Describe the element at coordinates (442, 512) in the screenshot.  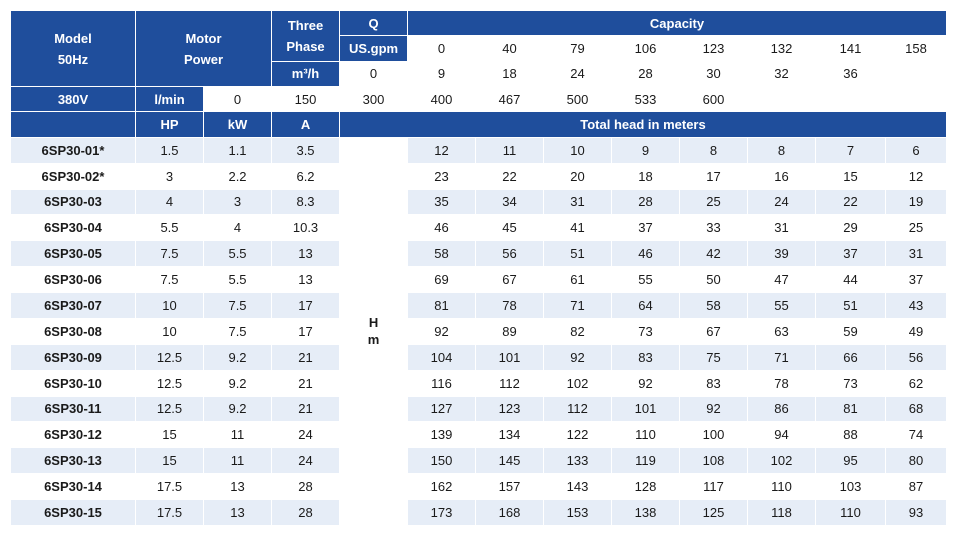
I see `head-value-cell: 173` at that location.